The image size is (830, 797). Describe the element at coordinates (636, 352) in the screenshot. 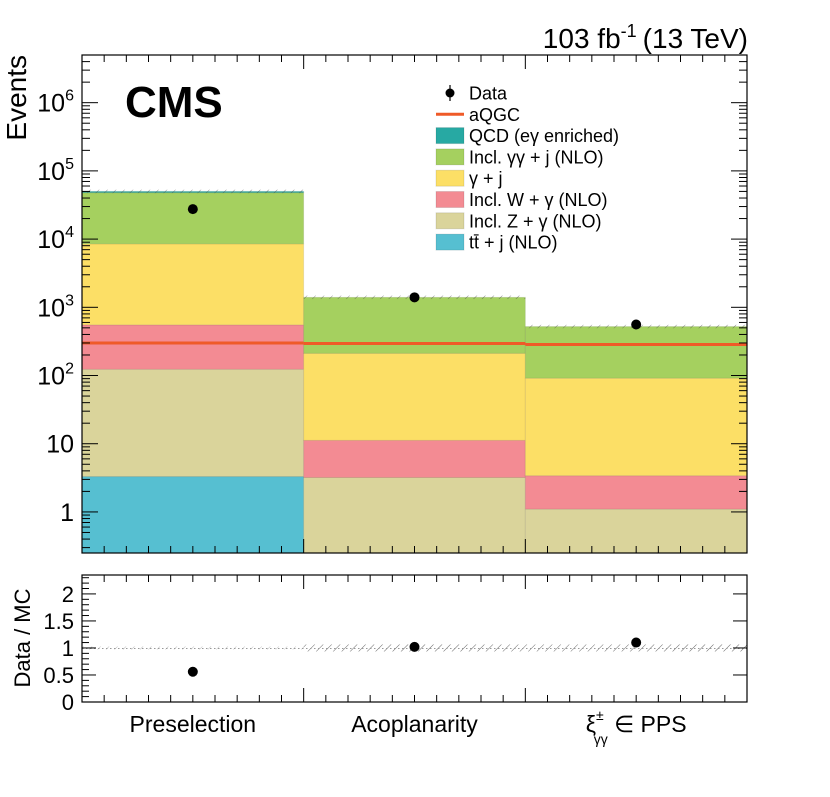

I see `bar-incl-j-nlo--2` at that location.